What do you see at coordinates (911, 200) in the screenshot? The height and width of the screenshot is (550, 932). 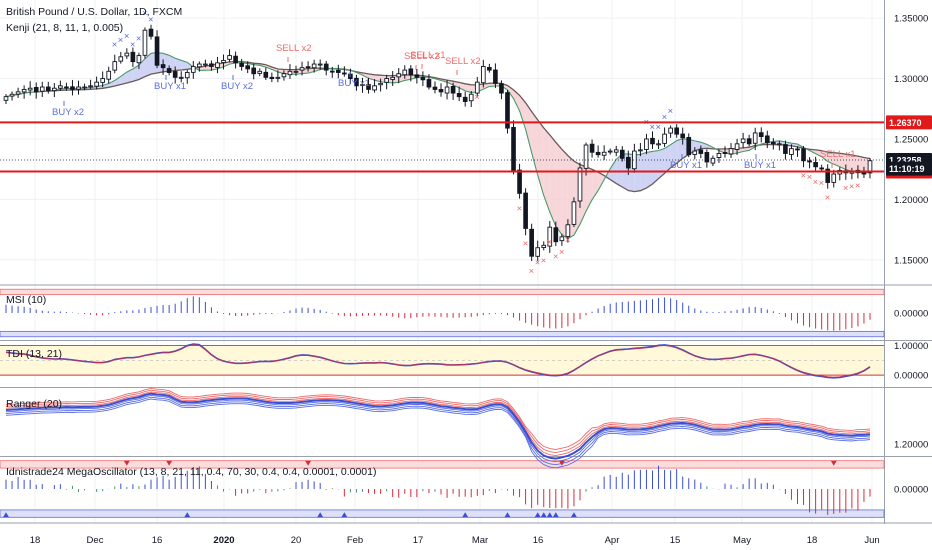 I see `price-tick-label: 1.20000` at bounding box center [911, 200].